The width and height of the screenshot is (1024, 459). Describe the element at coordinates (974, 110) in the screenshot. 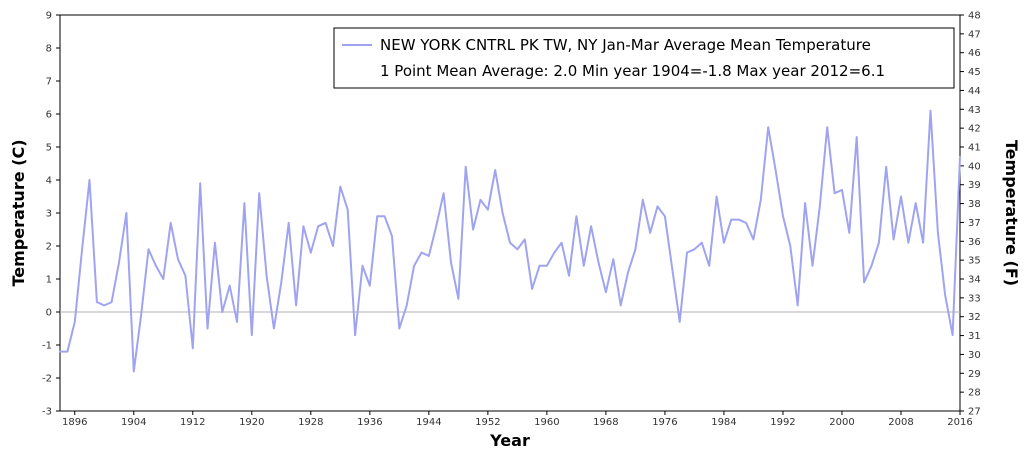

I see `y2-tick-label: 43` at that location.